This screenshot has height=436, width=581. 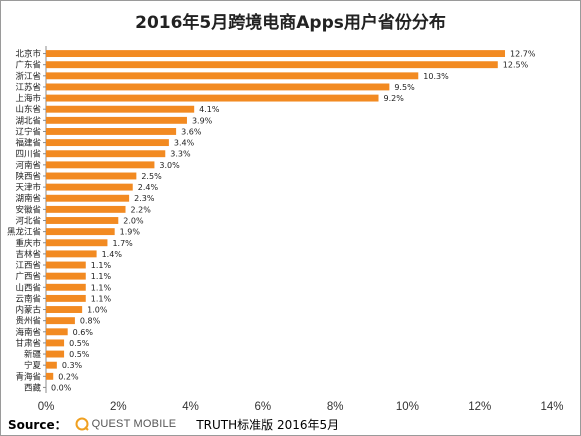 I want to click on value-label: 9.5%, so click(x=404, y=87).